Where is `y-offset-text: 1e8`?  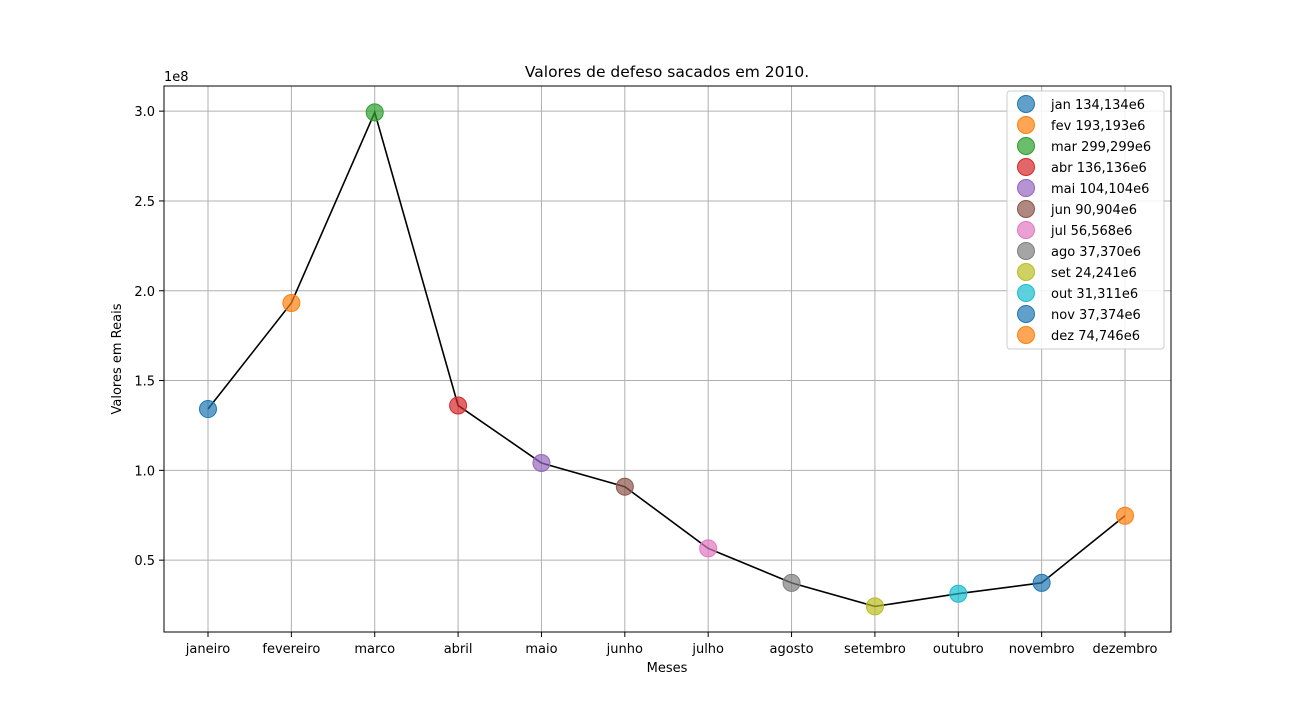 y-offset-text: 1e8 is located at coordinates (176, 77).